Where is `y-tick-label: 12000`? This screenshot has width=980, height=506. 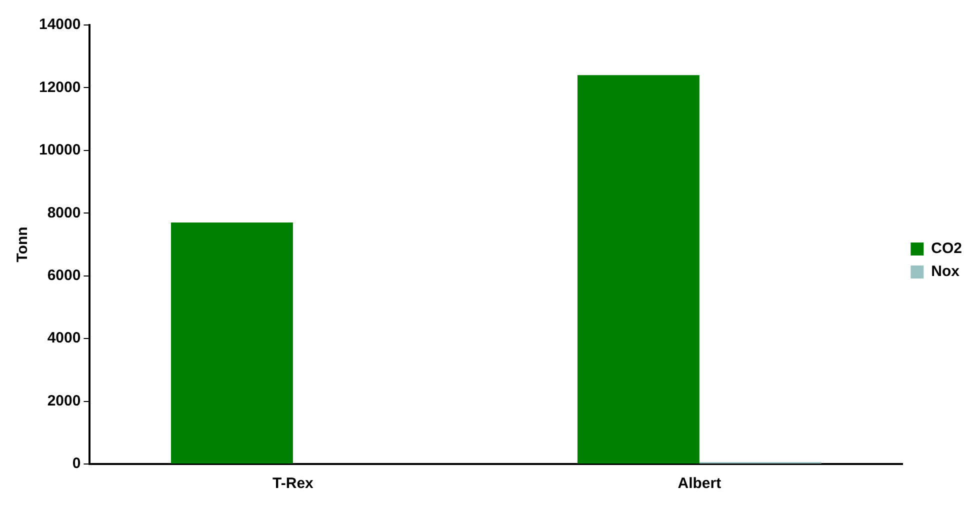 y-tick-label: 12000 is located at coordinates (59, 87).